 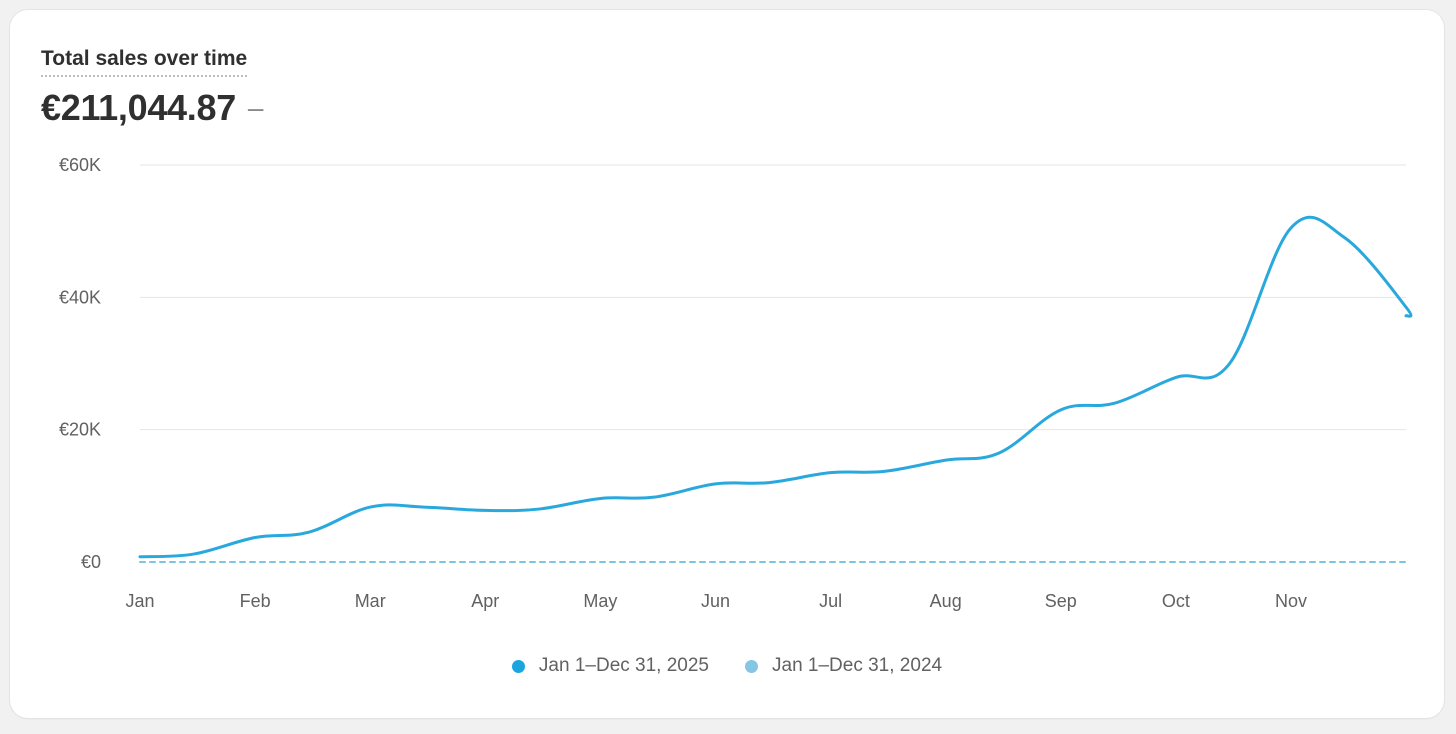 I want to click on legend-item-2024: Jan 1–Dec 31, 2024, so click(x=843, y=666).